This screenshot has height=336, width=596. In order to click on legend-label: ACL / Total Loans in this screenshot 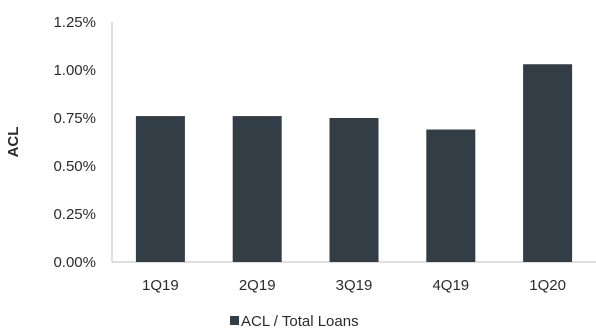, I will do `click(300, 321)`.